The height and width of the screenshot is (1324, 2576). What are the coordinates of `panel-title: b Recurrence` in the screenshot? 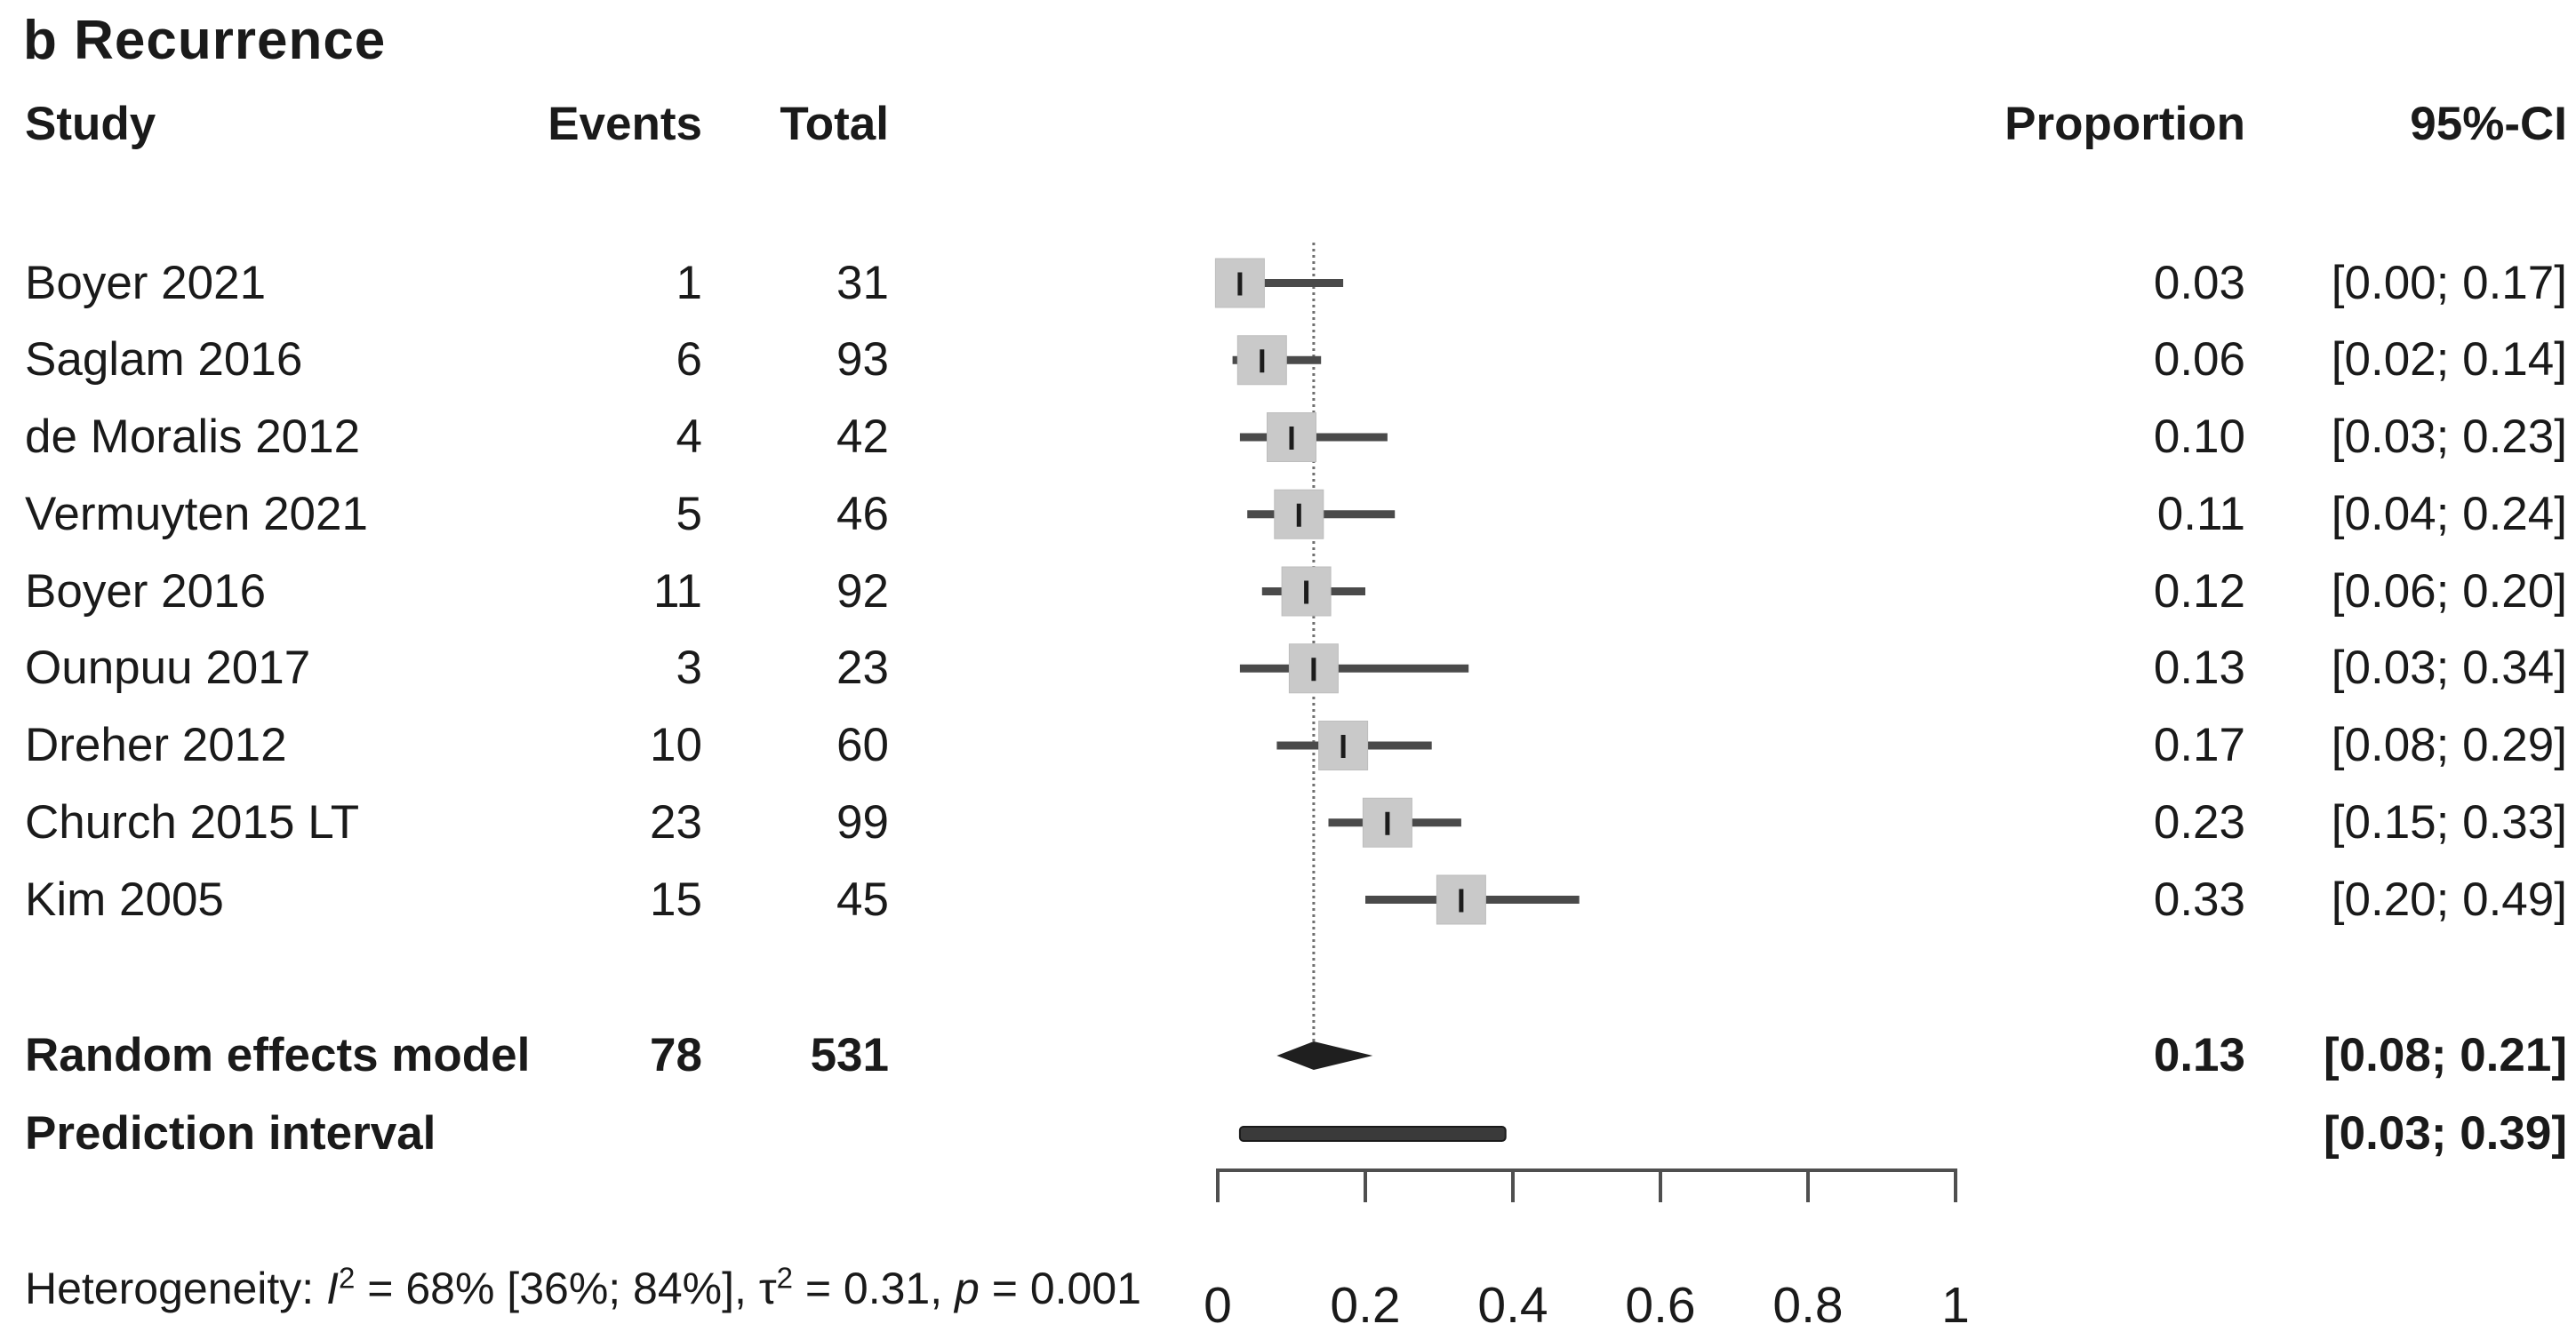 It's located at (205, 40).